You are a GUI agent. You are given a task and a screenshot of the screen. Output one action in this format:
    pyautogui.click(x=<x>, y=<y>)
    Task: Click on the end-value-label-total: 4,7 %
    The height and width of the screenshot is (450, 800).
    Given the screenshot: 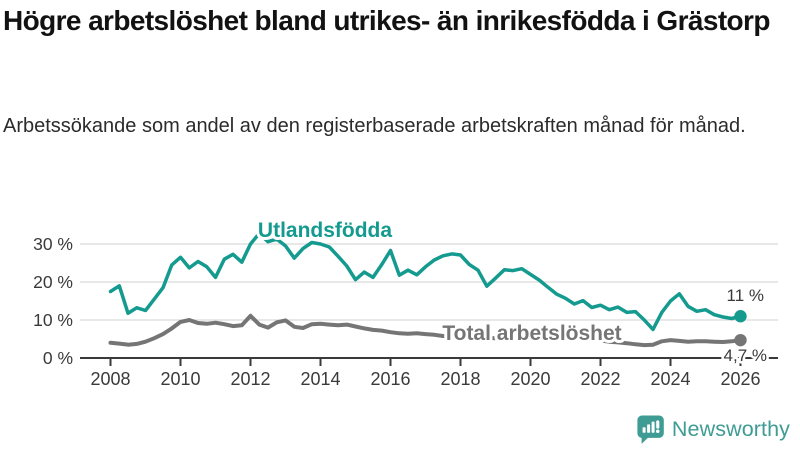 What is the action you would take?
    pyautogui.click(x=745, y=355)
    